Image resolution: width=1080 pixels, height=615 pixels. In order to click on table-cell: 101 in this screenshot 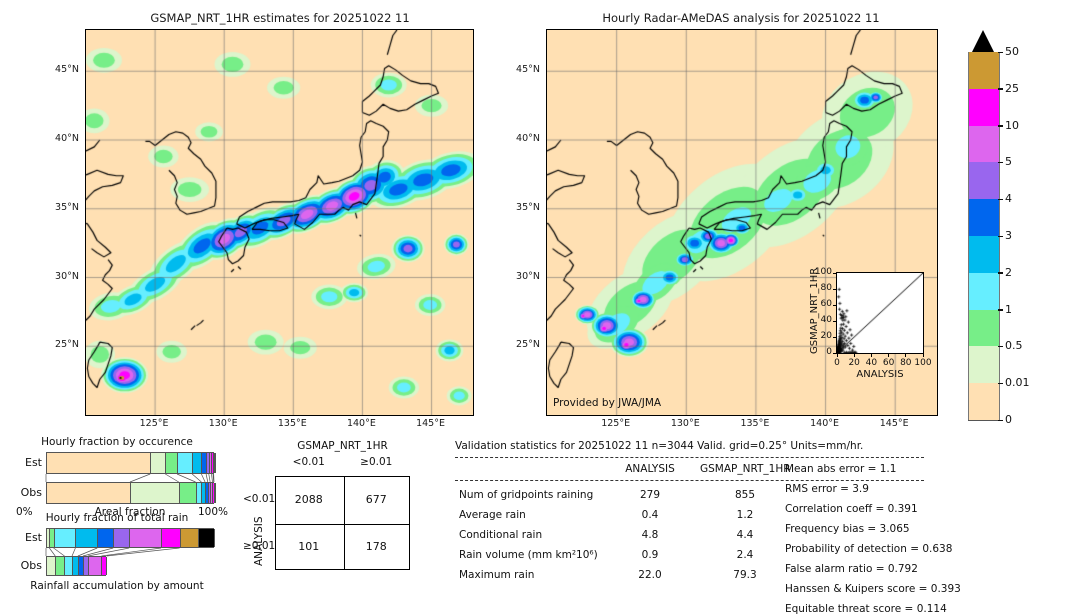, I will do `click(309, 546)`.